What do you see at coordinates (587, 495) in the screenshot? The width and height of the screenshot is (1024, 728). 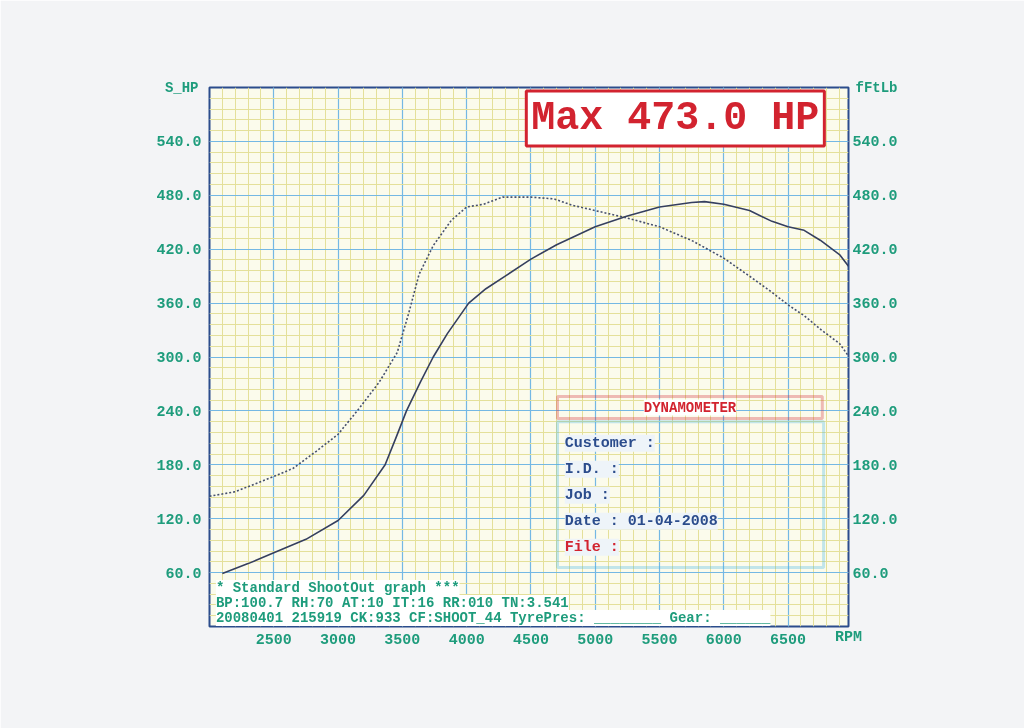 I see `annotation: Job :` at bounding box center [587, 495].